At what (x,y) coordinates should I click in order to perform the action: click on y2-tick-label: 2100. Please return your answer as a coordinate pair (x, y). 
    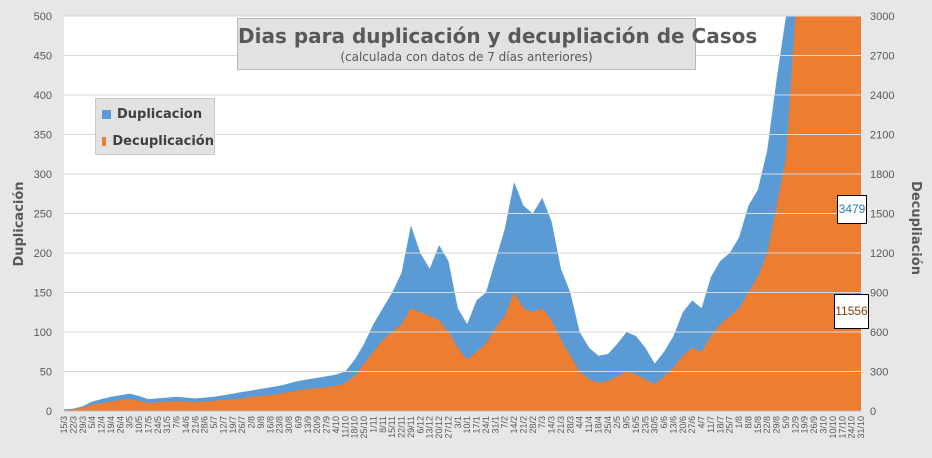
    Looking at the image, I should click on (882, 136).